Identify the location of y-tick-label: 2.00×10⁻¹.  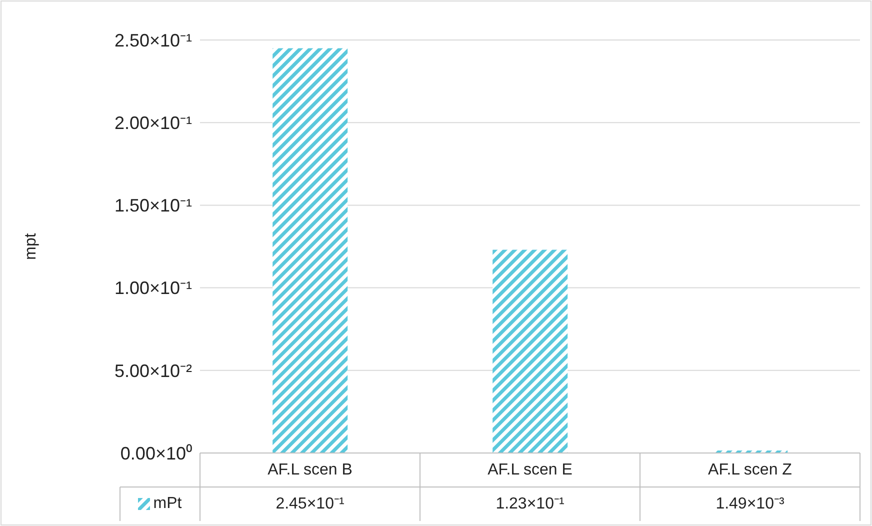
(153, 122).